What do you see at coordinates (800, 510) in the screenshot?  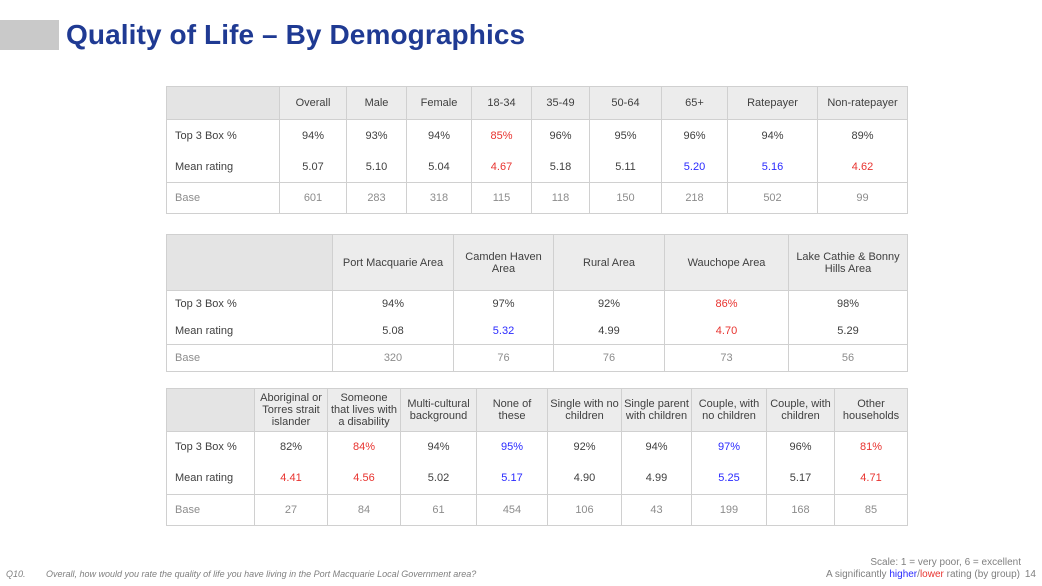 I see `table-cell: 168` at bounding box center [800, 510].